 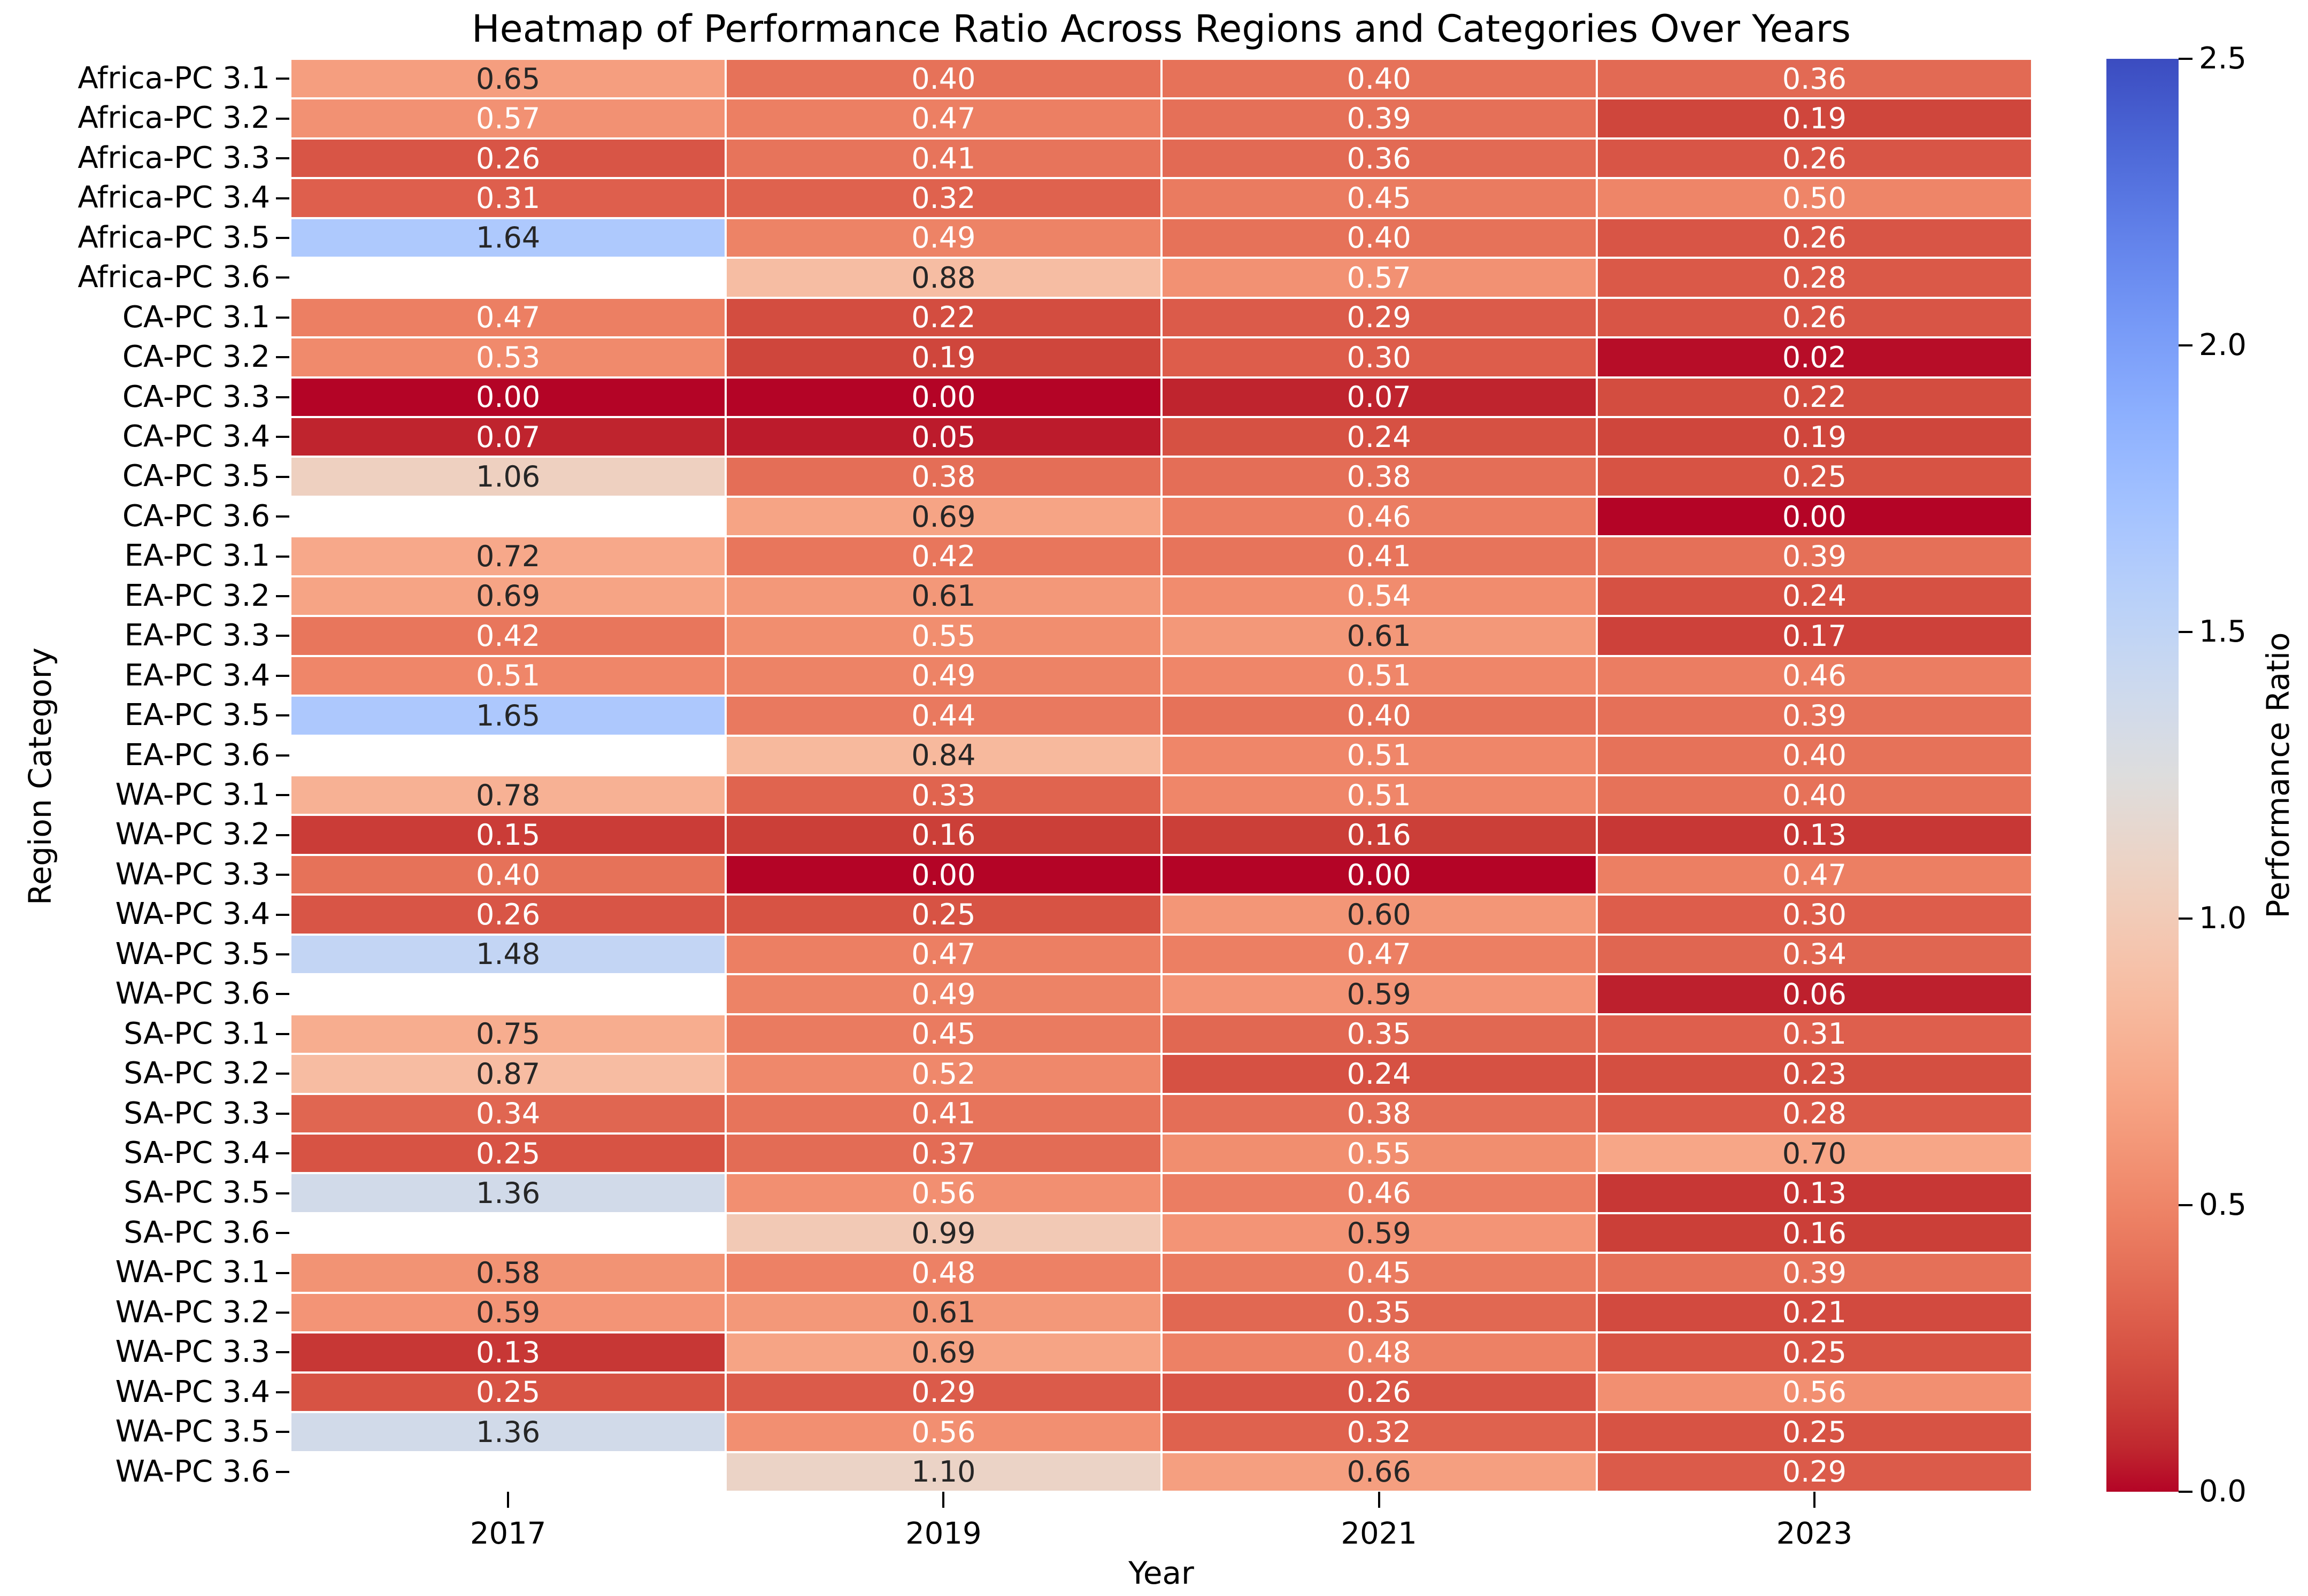 I want to click on cell-value: 0.02, so click(x=1814, y=357).